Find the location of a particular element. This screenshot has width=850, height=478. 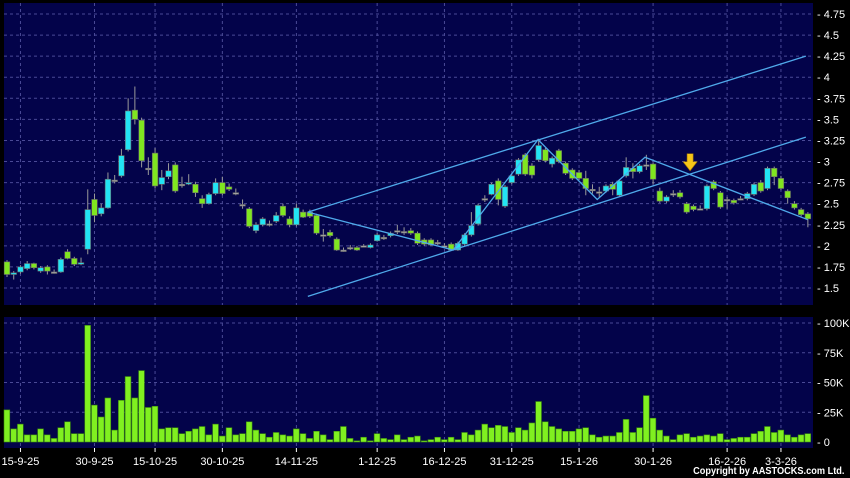

volume-tick-label: - 75K is located at coordinates (830, 354).